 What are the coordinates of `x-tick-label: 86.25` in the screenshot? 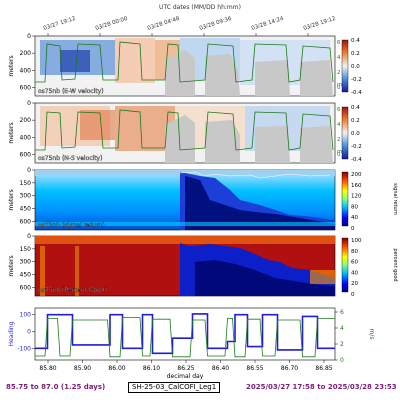 It's located at (185, 368).